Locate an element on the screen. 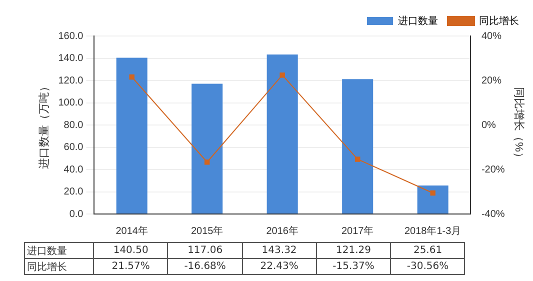  y-tick-label: 20.0 is located at coordinates (74, 192).